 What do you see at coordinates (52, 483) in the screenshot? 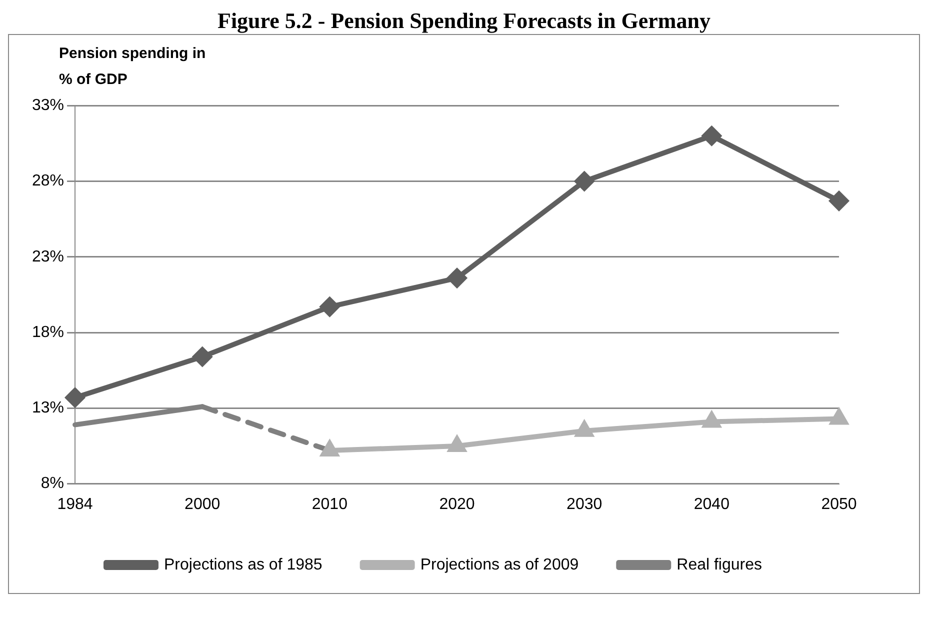
I see `y-tick-label: 8%` at bounding box center [52, 483].